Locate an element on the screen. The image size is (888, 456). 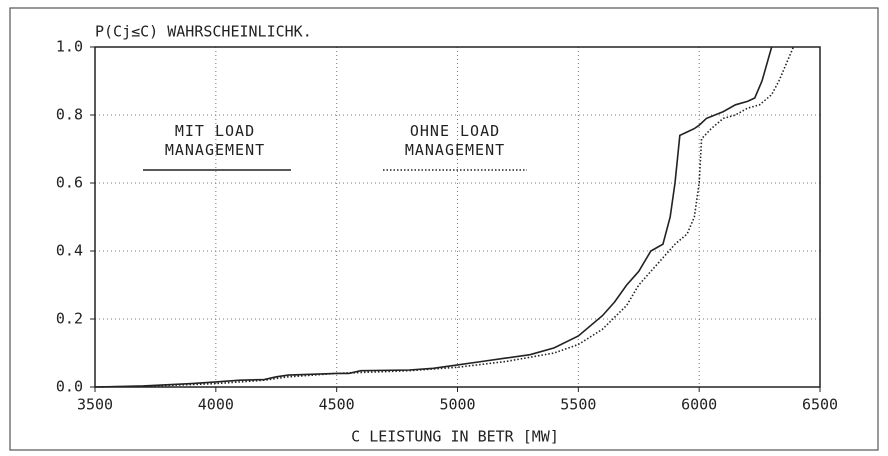
x-axis-label: C LEISTUNG IN BETR [MW] is located at coordinates (455, 437).